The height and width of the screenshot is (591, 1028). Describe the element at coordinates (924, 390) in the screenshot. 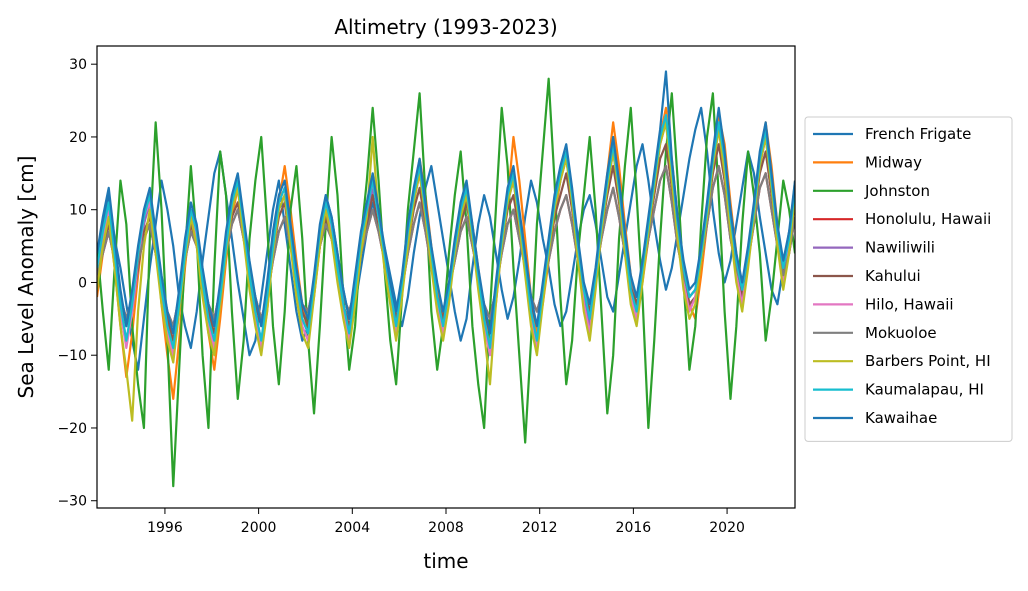

I see `legend-label: Kaumalapau, HI` at that location.